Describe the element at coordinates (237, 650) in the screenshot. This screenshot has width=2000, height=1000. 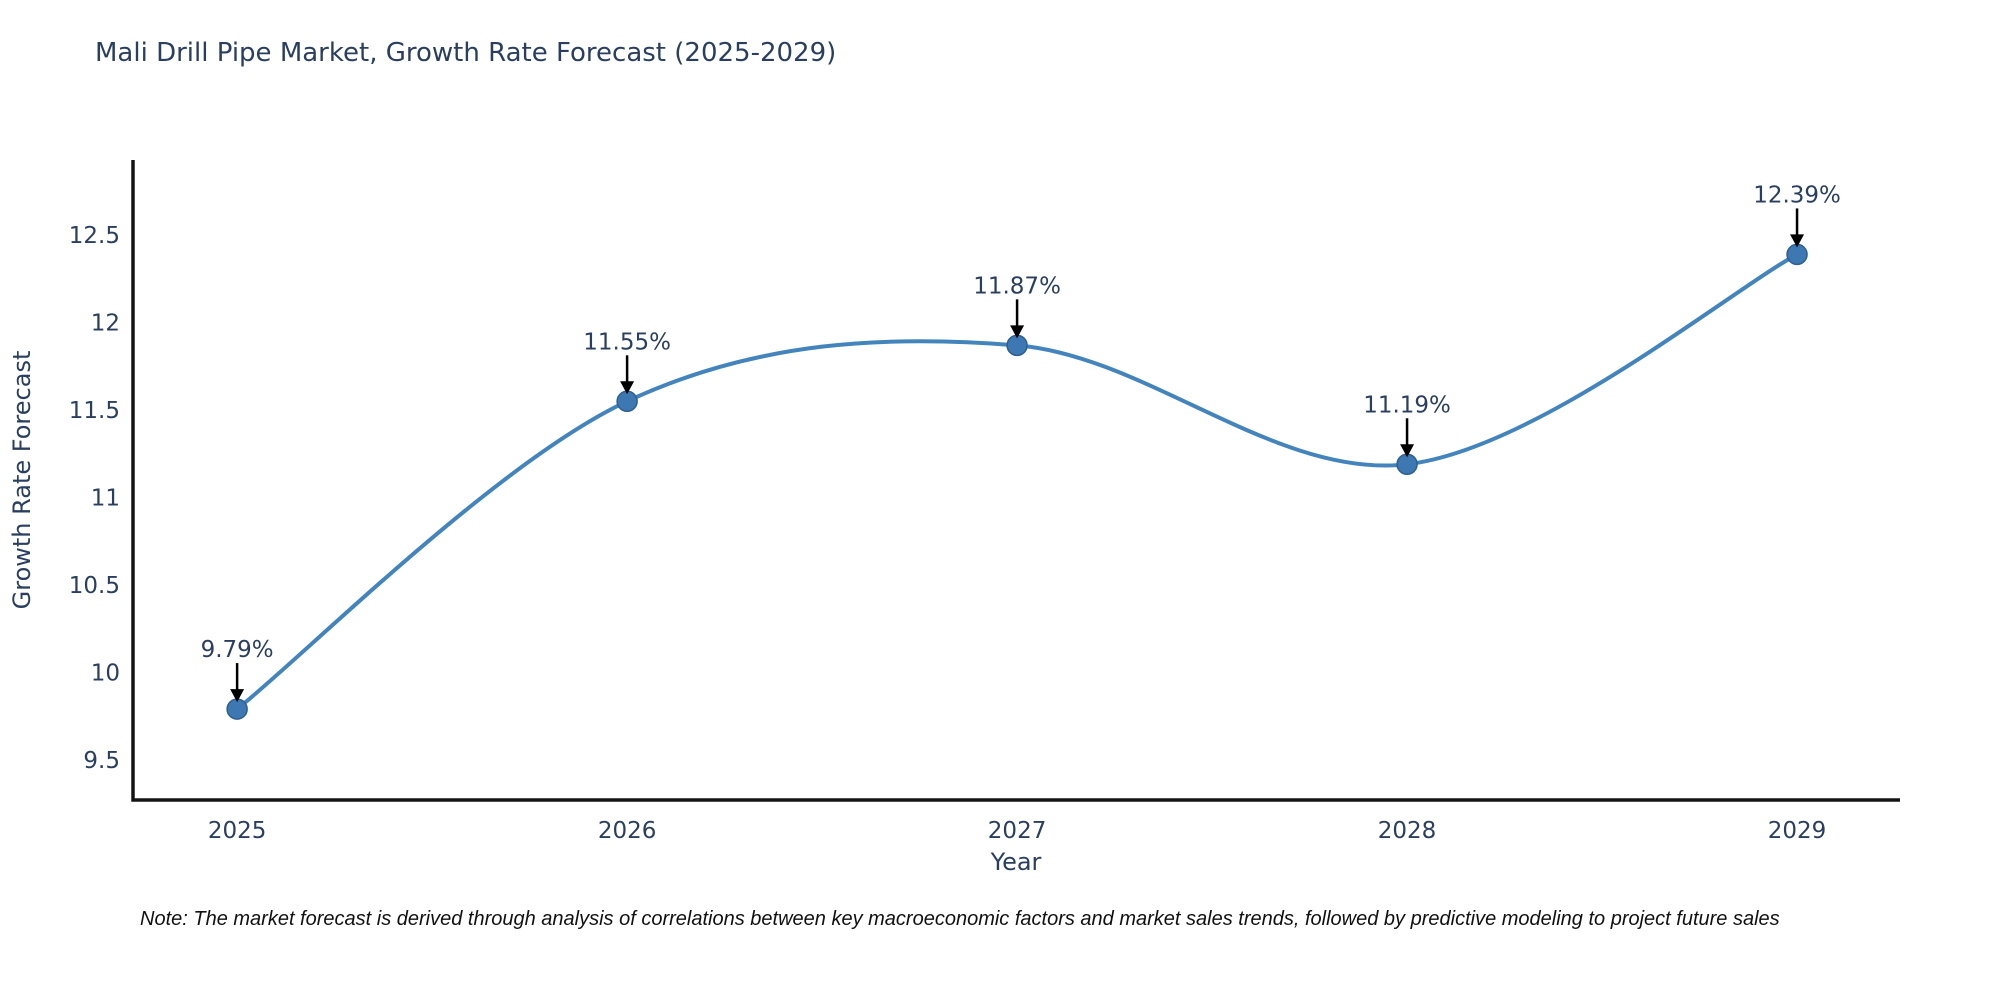
I see `data-point-label: 9.79%` at that location.